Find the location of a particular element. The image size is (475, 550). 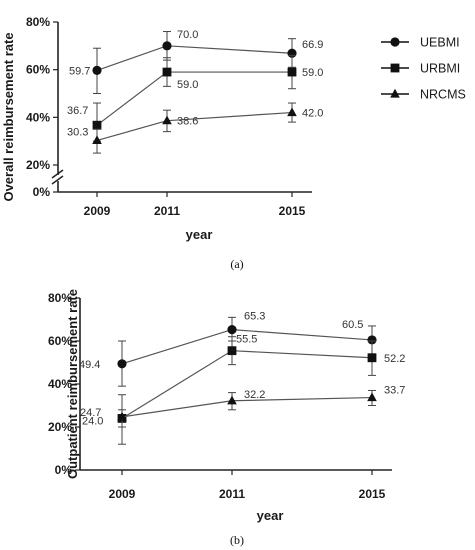

series-urbmi: 24.0 55.5 52.2 is located at coordinates (243, 389).